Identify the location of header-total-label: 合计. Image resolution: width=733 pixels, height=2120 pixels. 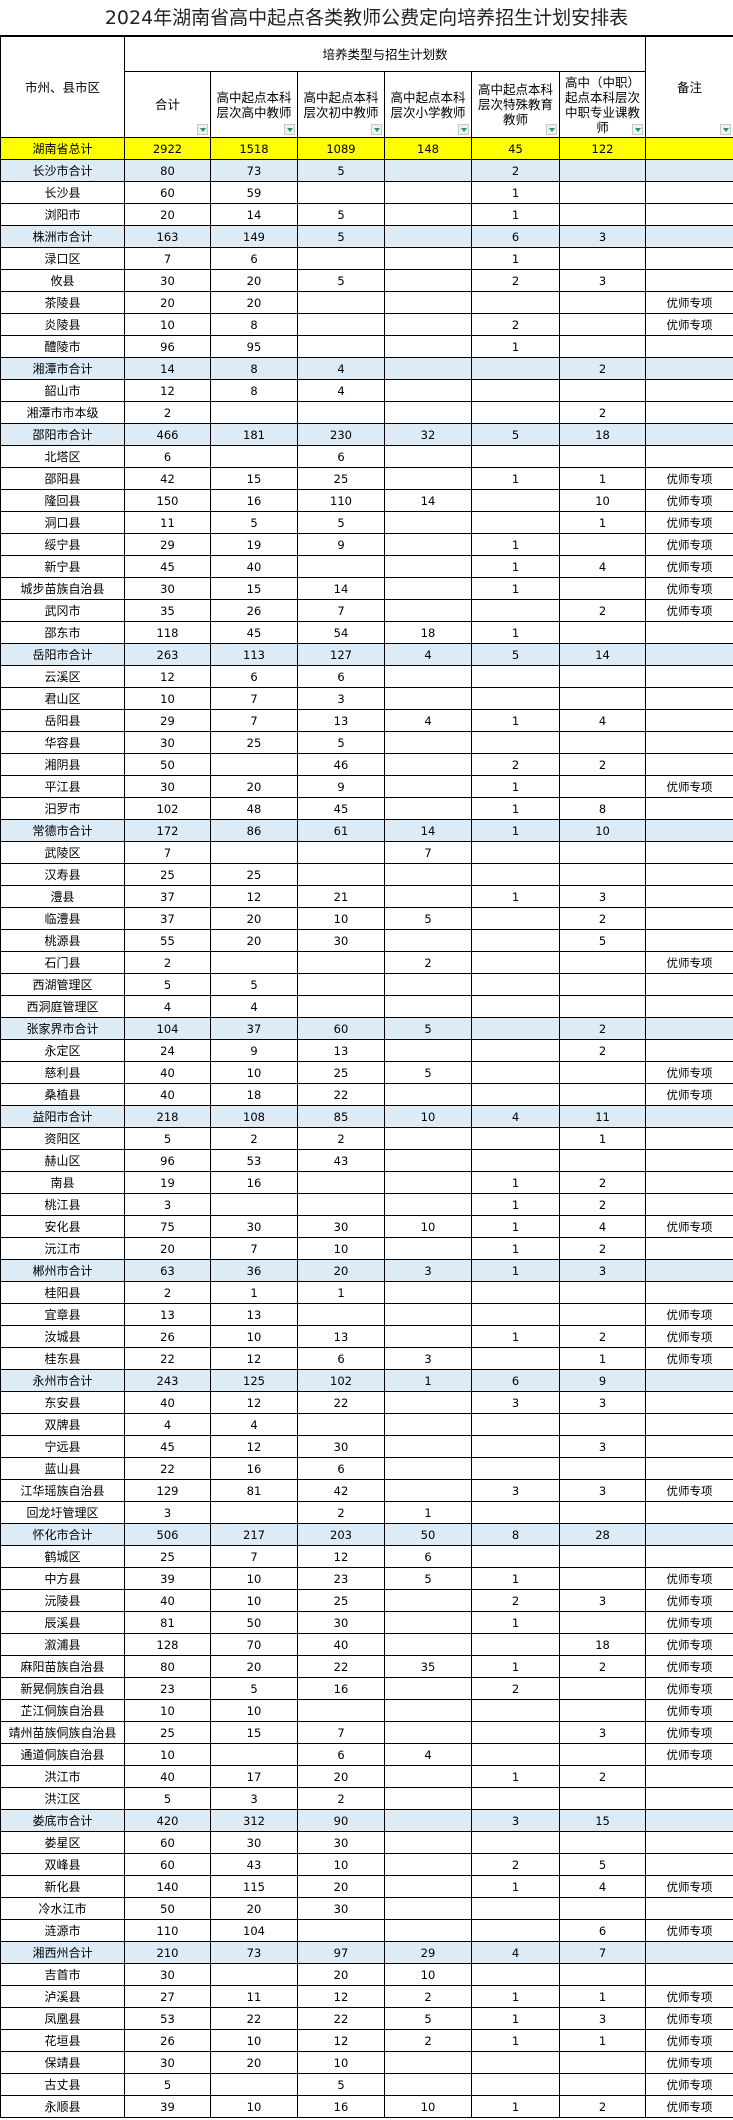
(167, 104).